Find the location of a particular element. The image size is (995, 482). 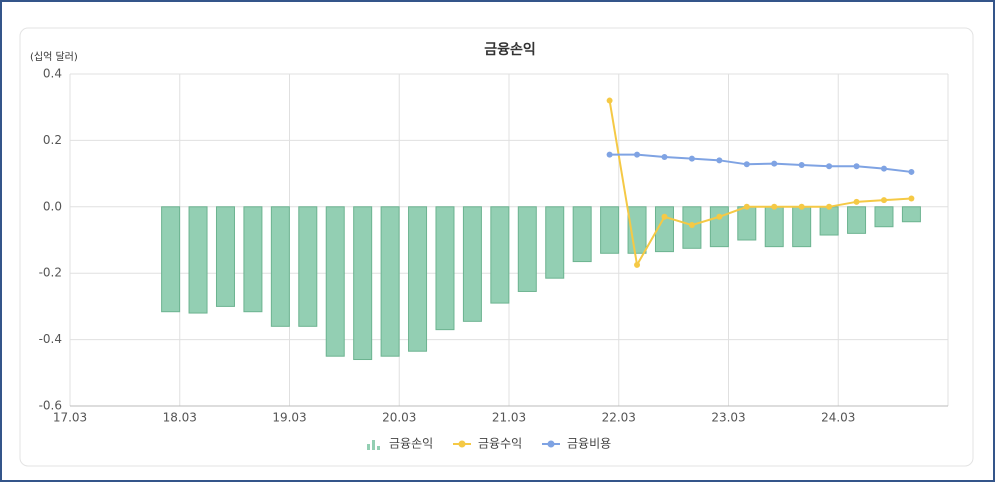

x-tick-label: 23.03 is located at coordinates (728, 418).